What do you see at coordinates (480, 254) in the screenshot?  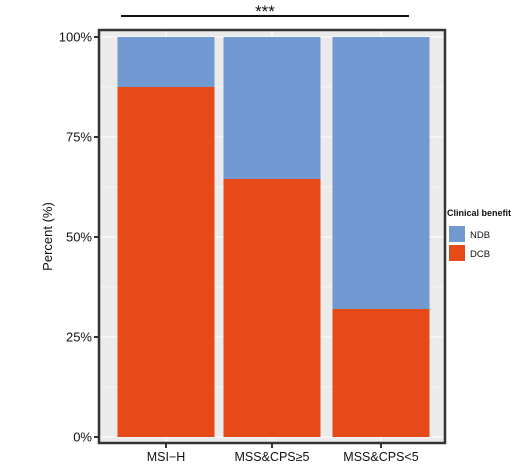 I see `legend-label-dcb: DCB` at bounding box center [480, 254].